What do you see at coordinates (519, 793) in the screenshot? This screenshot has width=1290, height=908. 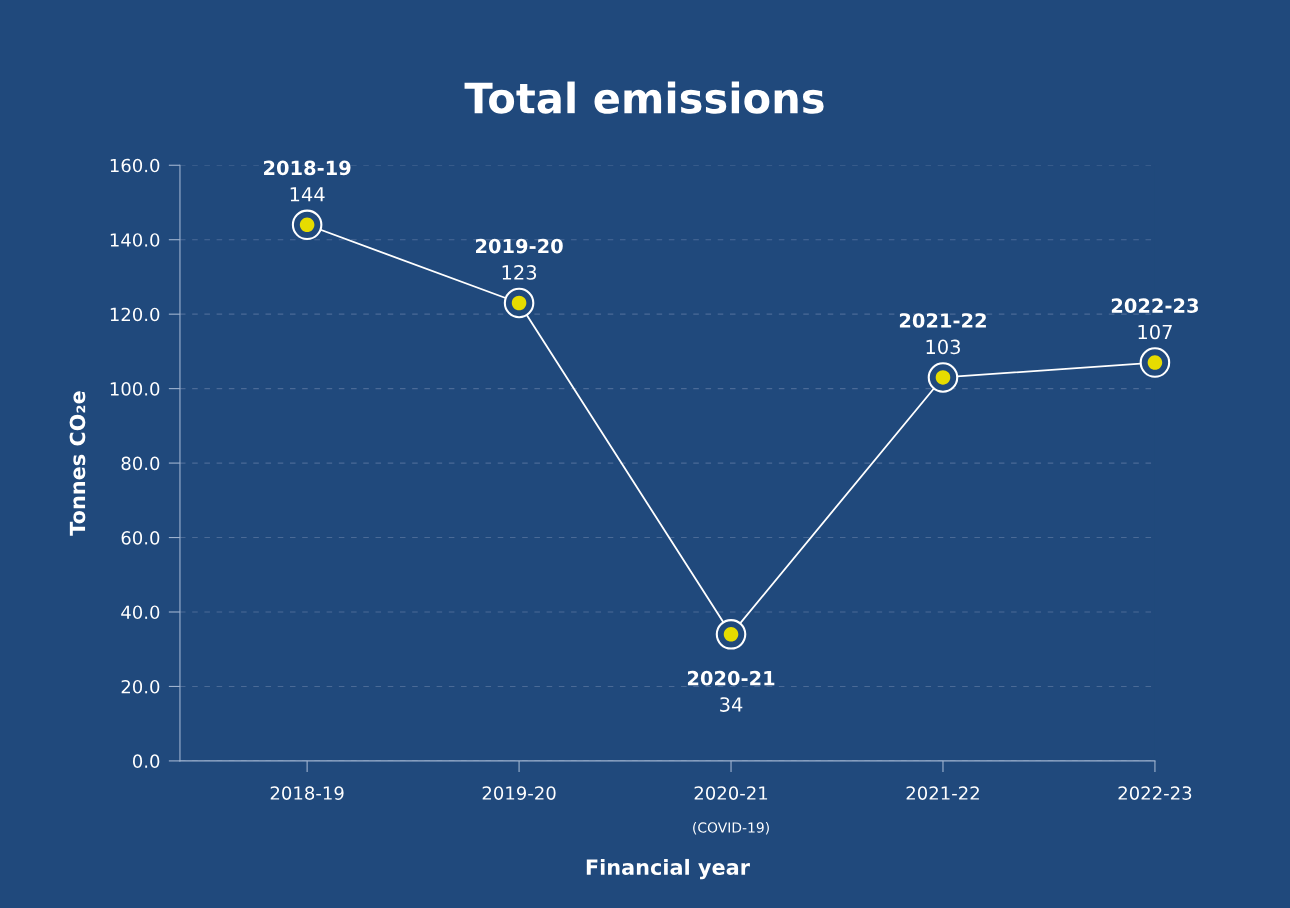 I see `x-tick-label: 2019-20` at bounding box center [519, 793].